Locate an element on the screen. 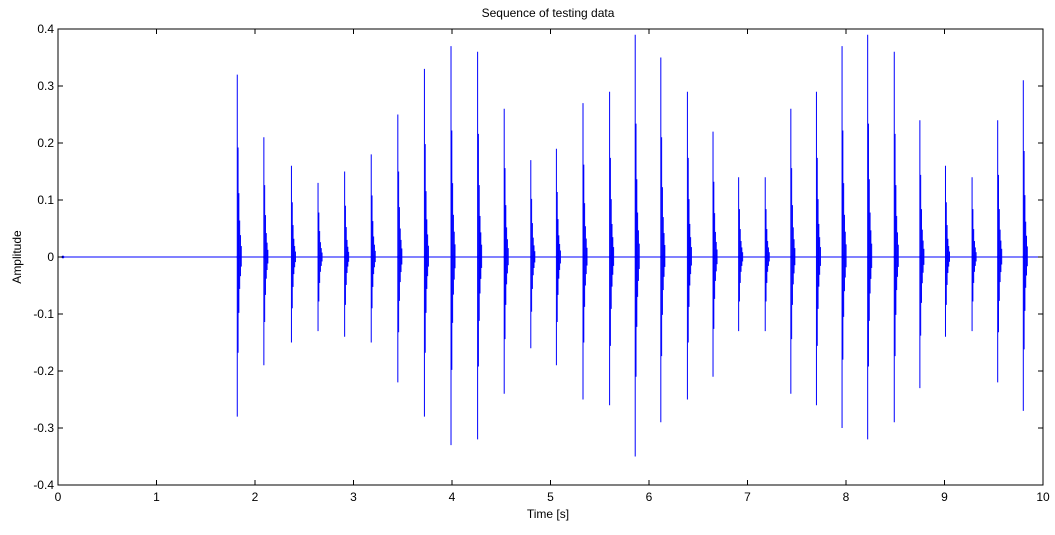 The height and width of the screenshot is (535, 1055). y-tick-label: 0.2 is located at coordinates (45, 143).